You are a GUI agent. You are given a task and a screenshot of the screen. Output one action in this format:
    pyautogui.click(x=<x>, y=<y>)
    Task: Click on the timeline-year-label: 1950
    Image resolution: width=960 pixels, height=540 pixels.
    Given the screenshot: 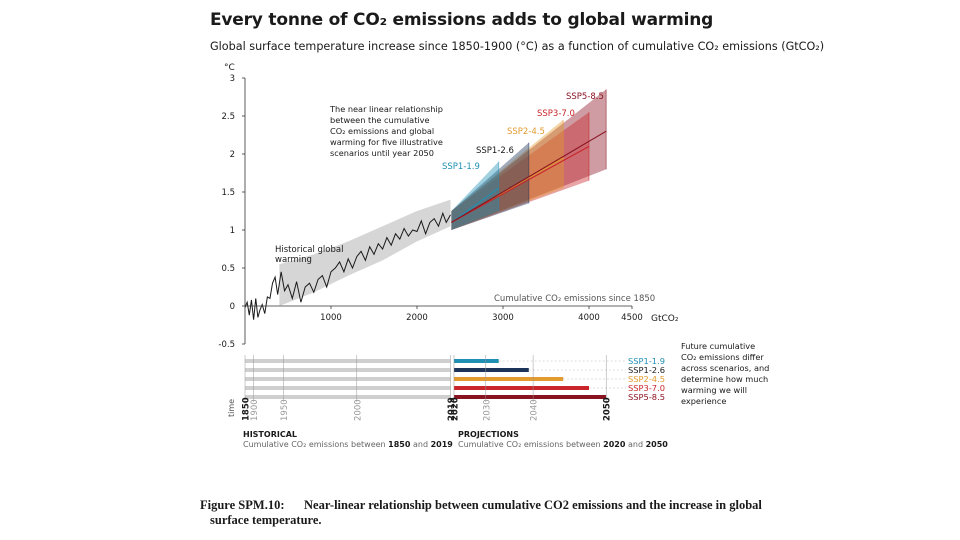 What is the action you would take?
    pyautogui.click(x=285, y=410)
    